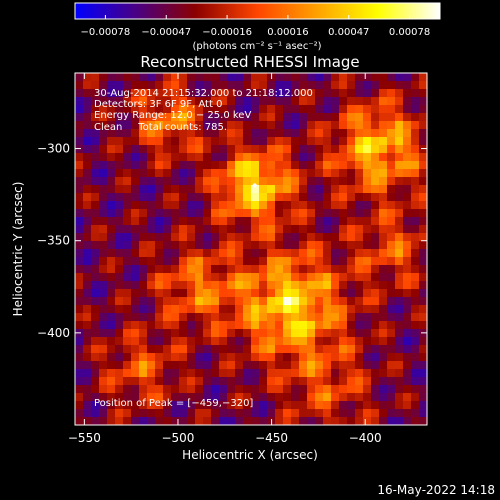 Image resolution: width=500 pixels, height=500 pixels. I want to click on y-tick-label: −350, so click(53, 241).